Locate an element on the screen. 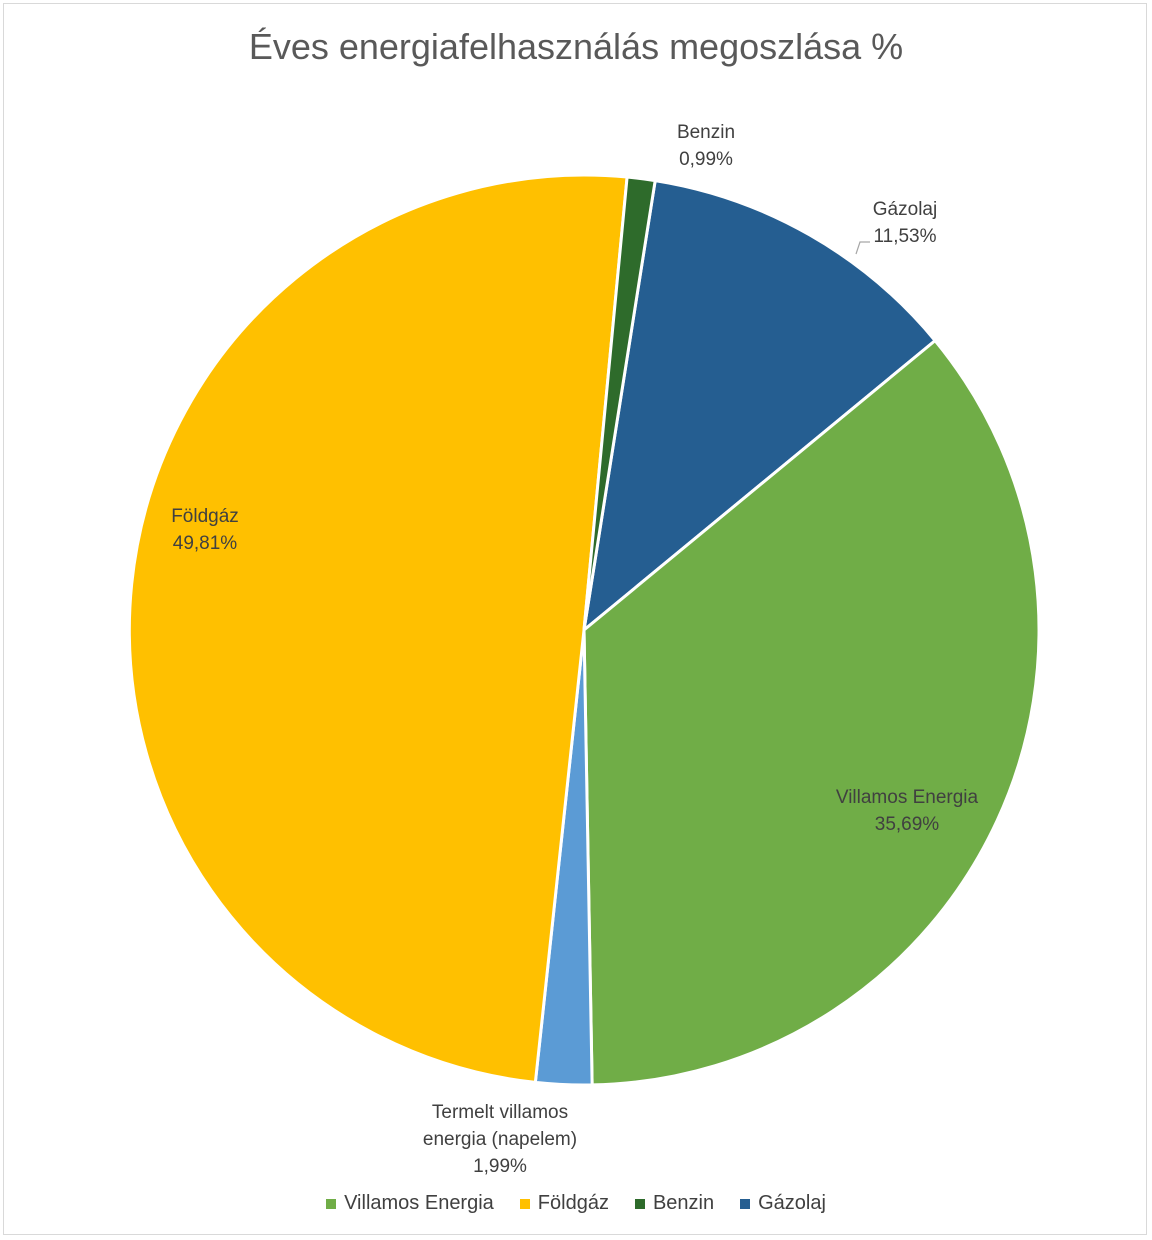 This screenshot has width=1152, height=1240. data-label: Termelt villamos energia (napelem) 1,99% is located at coordinates (500, 1139).